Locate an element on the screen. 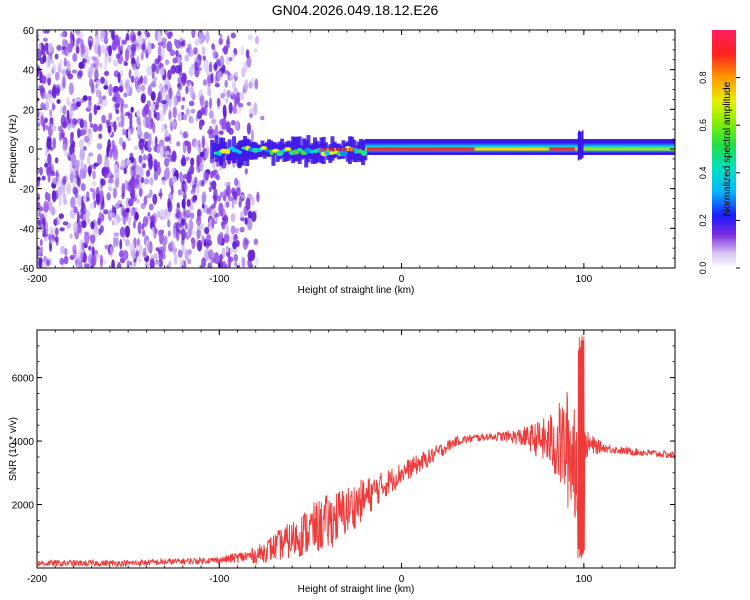  y-tick-label: 0 is located at coordinates (31, 150).